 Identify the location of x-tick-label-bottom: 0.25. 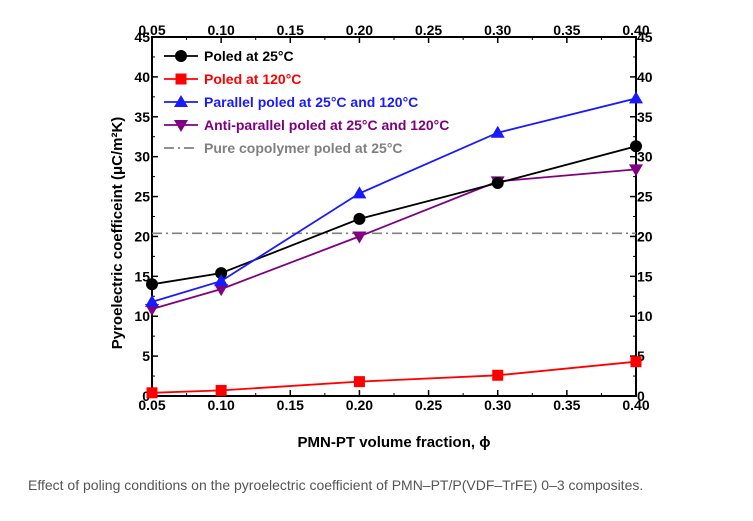
(428, 405).